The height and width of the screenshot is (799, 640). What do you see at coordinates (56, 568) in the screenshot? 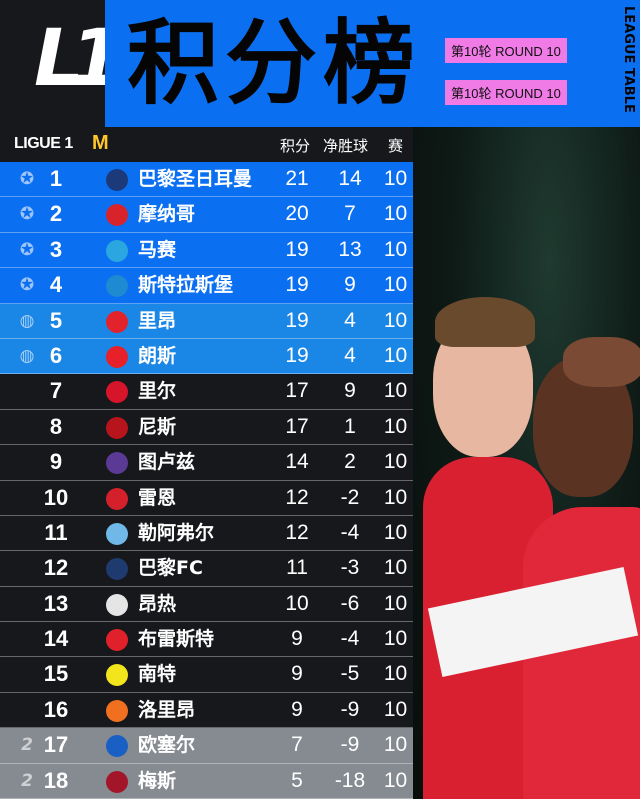
I see `rank: 12` at bounding box center [56, 568].